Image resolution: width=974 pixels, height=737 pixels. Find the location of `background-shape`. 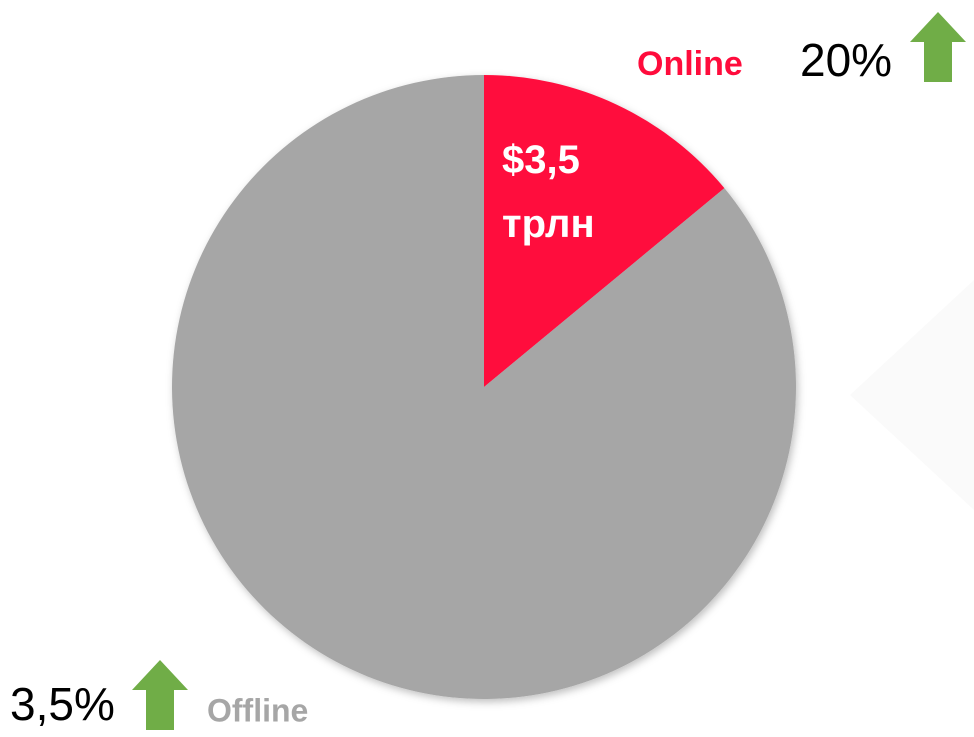

background-shape is located at coordinates (912, 395).